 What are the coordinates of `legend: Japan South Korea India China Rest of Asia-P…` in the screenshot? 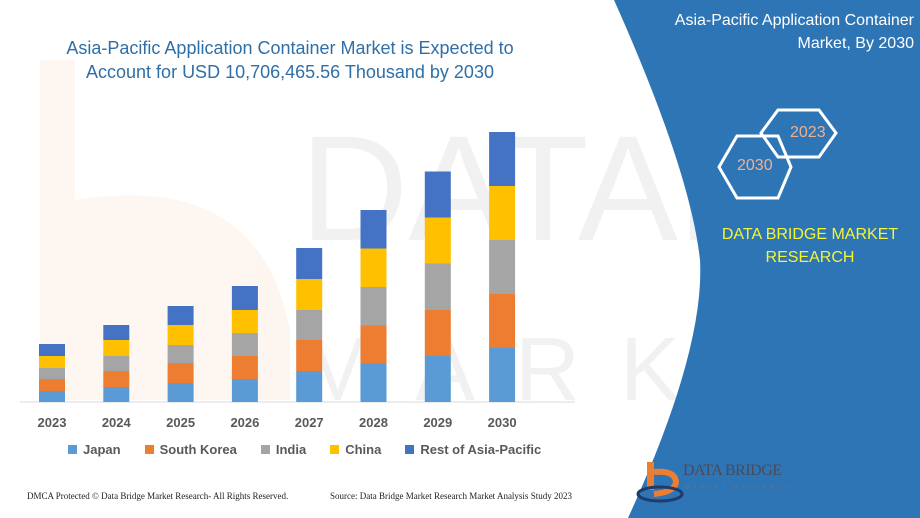 It's located at (304, 449).